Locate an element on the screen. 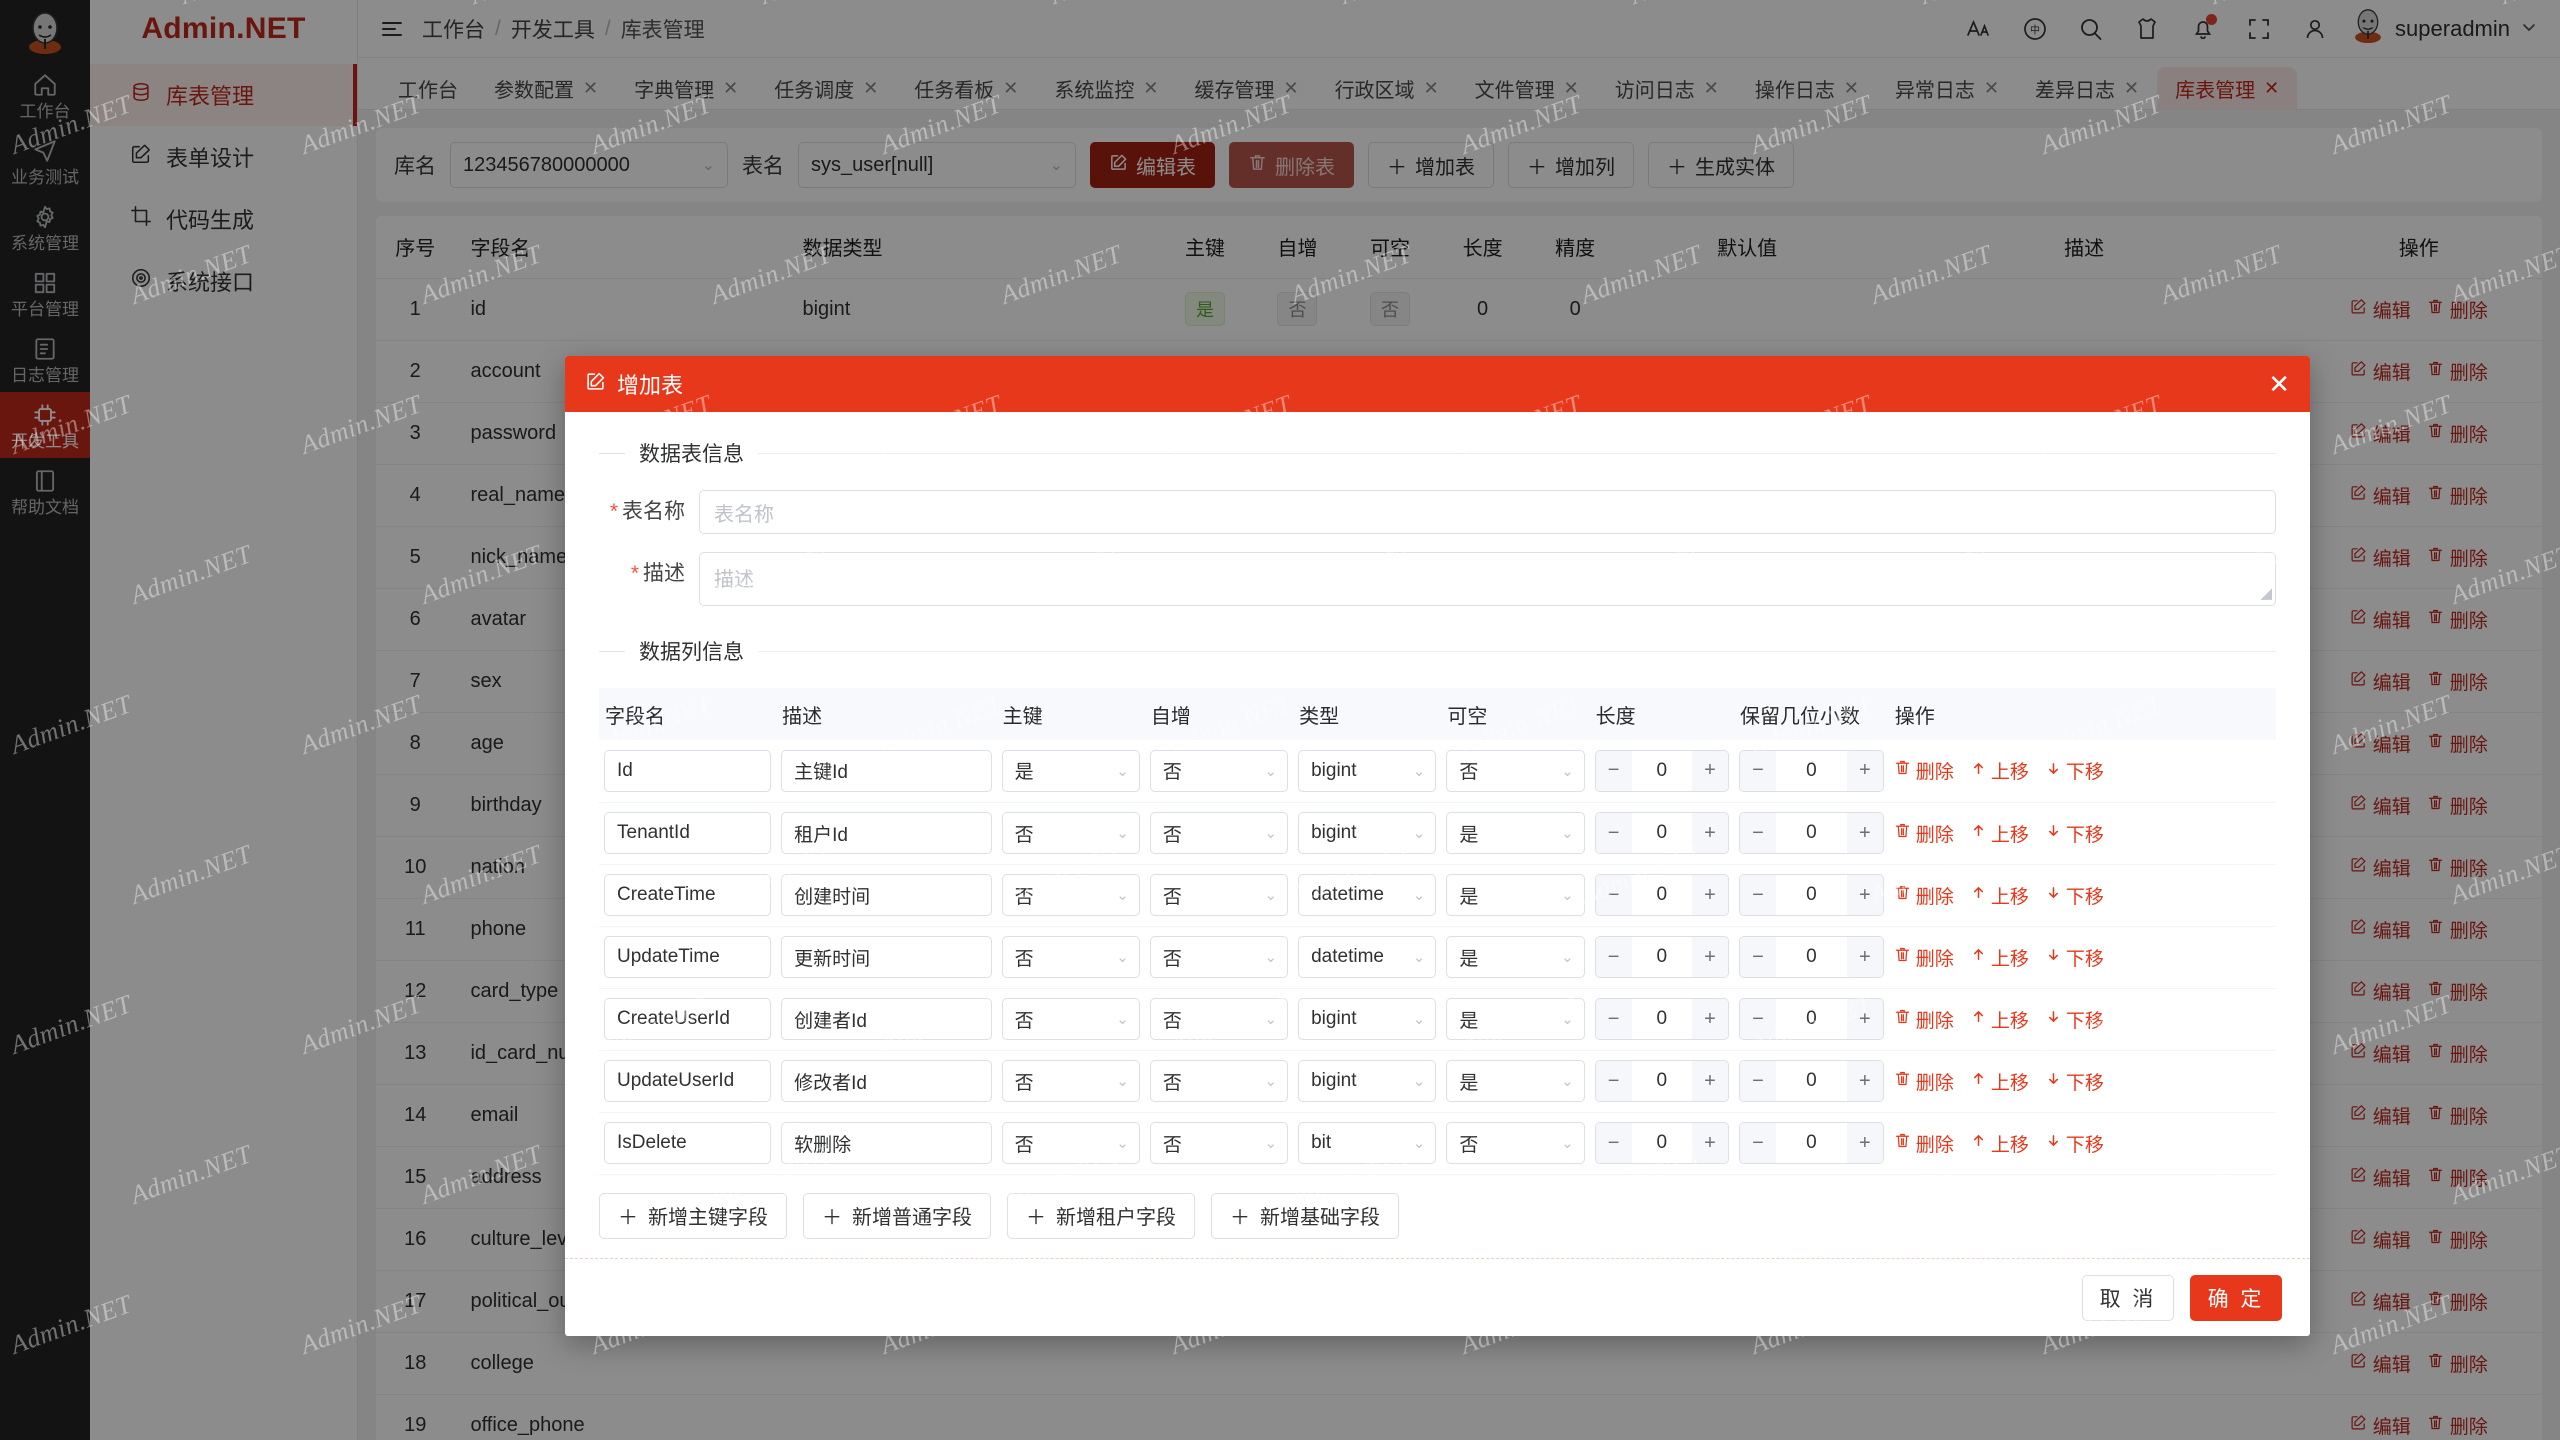  add-field-button-2: ＋ 新增普通字段 is located at coordinates (897, 1215).